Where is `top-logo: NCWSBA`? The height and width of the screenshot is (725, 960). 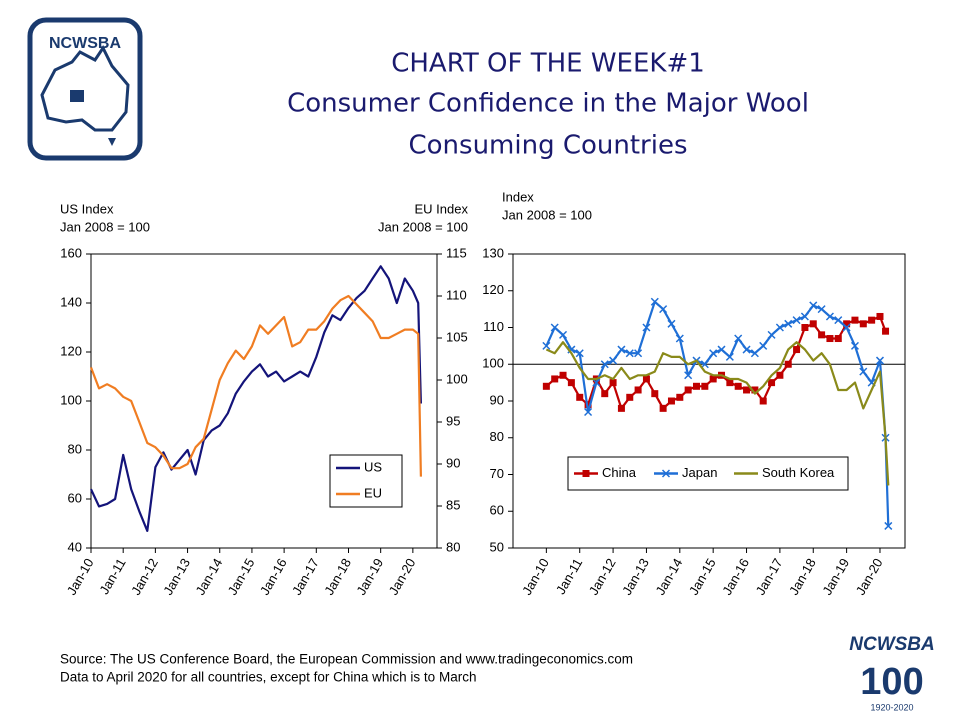
top-logo: NCWSBA is located at coordinates (85, 89).